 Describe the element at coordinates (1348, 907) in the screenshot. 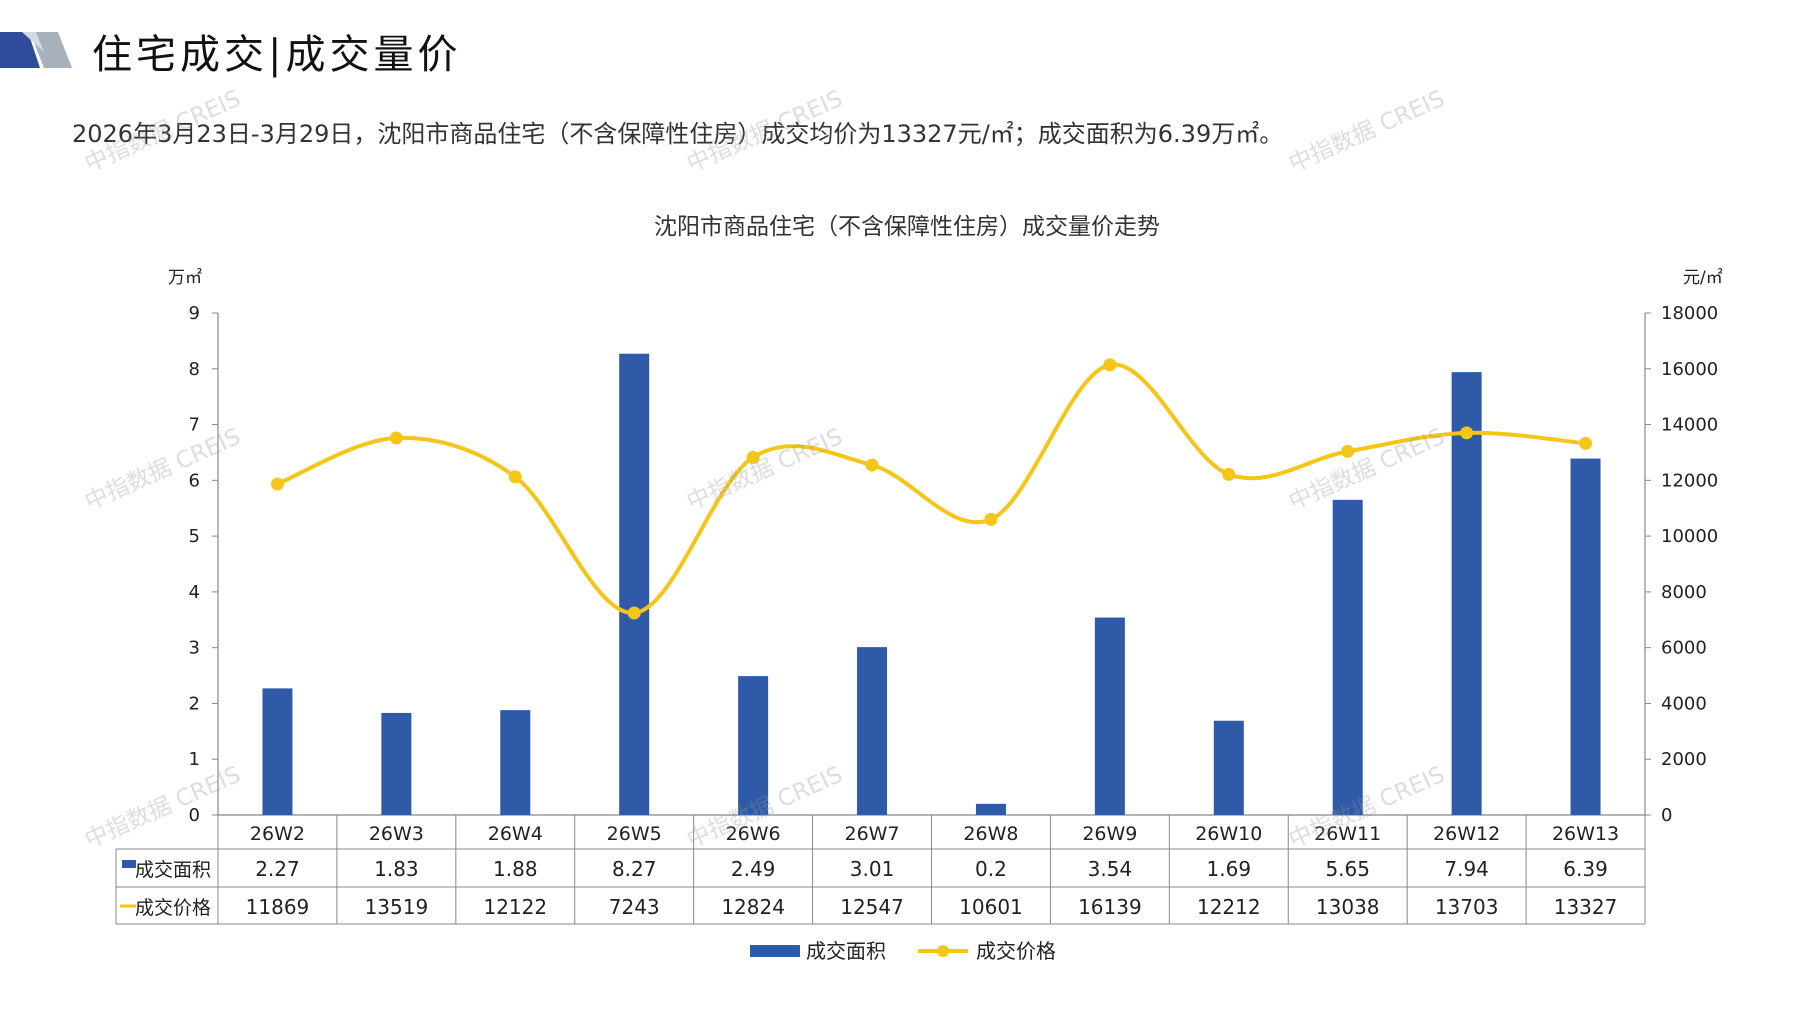

I see `price-value-label: 13038` at that location.